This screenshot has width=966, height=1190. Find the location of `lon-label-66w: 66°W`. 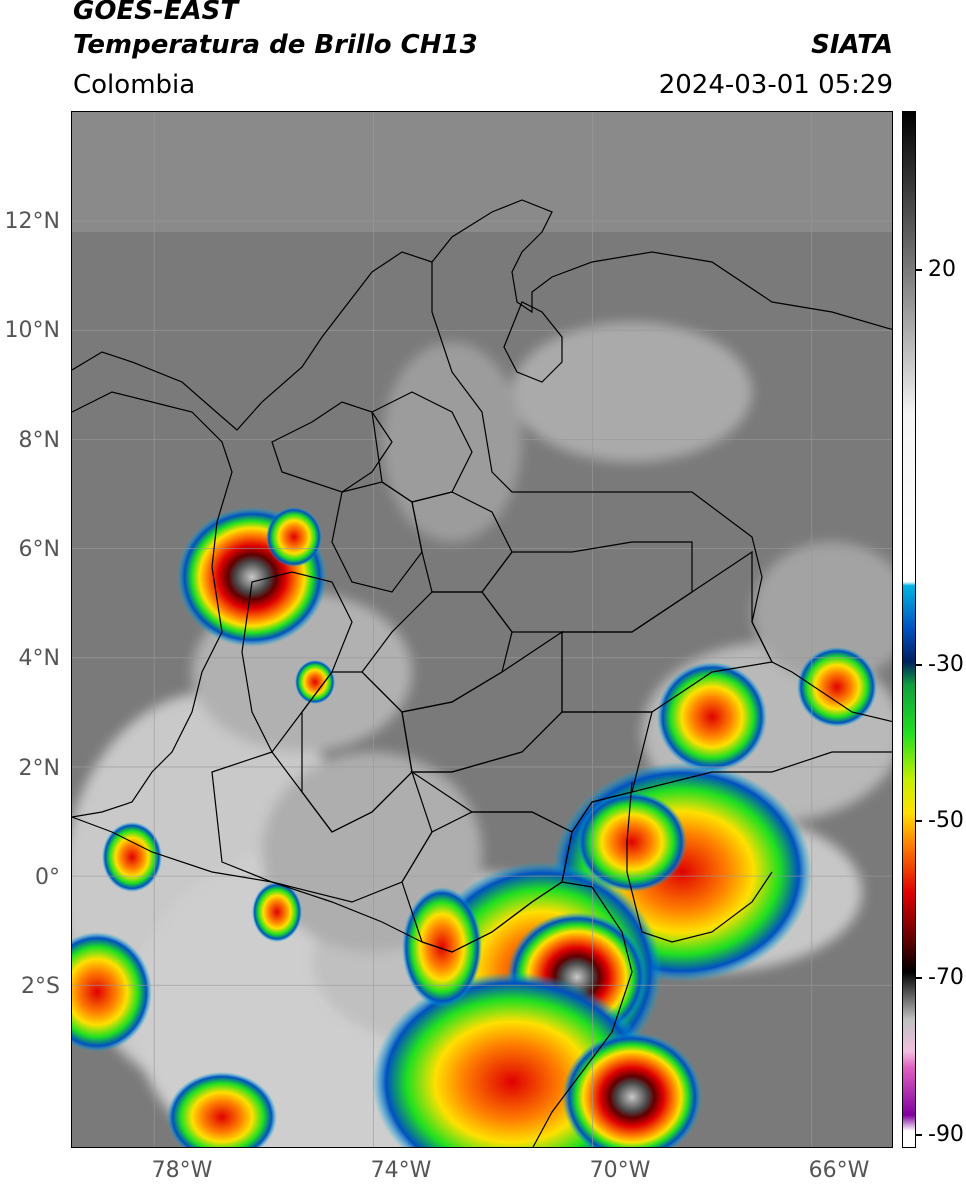

lon-label-66w: 66°W is located at coordinates (839, 1170).